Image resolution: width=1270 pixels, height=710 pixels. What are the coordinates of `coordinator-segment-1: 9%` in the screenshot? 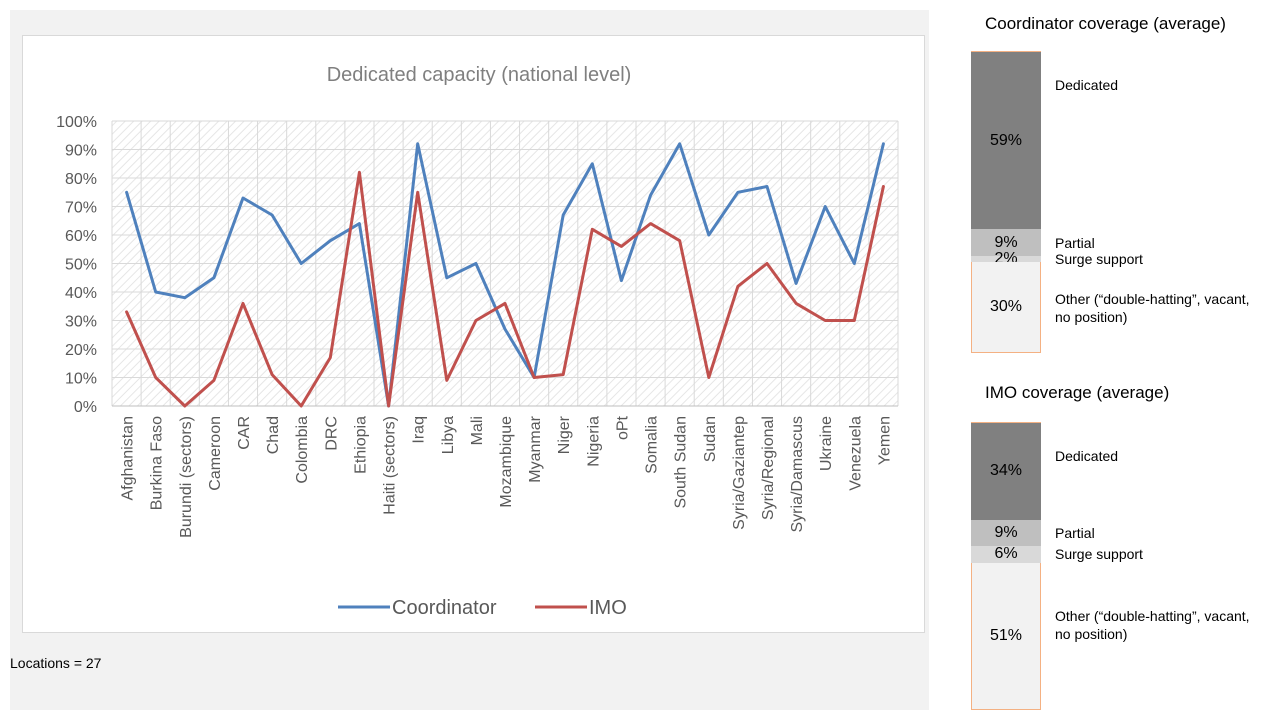 It's located at (1006, 243).